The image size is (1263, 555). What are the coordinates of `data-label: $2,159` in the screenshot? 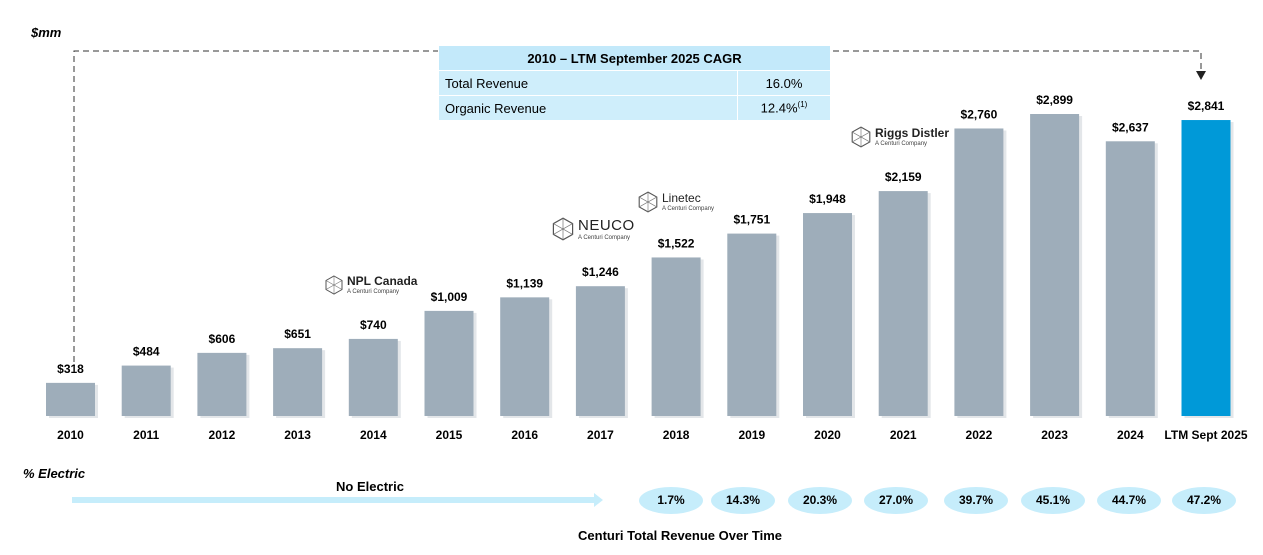 It's located at (903, 177).